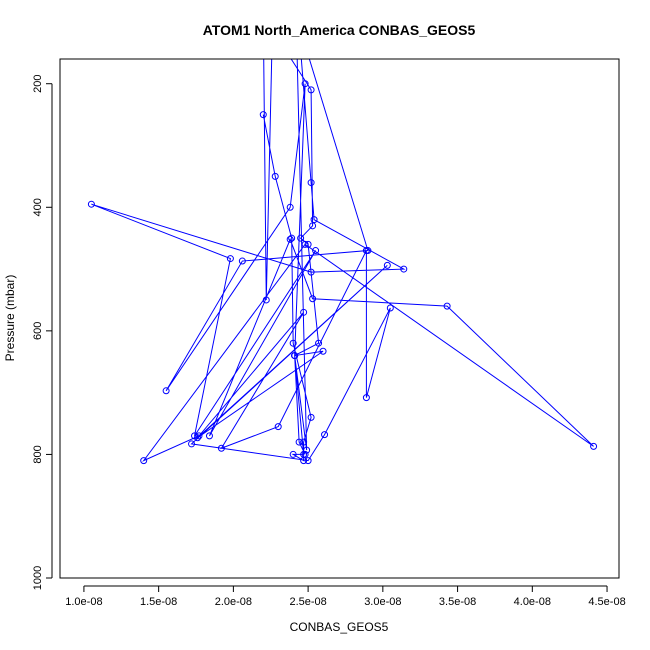  I want to click on x-tick-label: 4.0e-08, so click(532, 602).